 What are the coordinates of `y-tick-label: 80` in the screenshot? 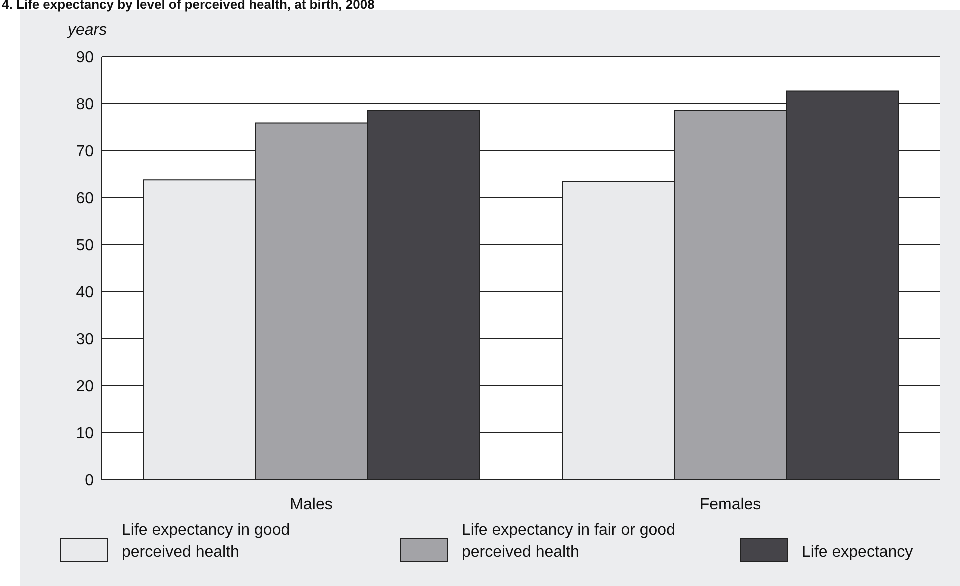 It's located at (85, 105).